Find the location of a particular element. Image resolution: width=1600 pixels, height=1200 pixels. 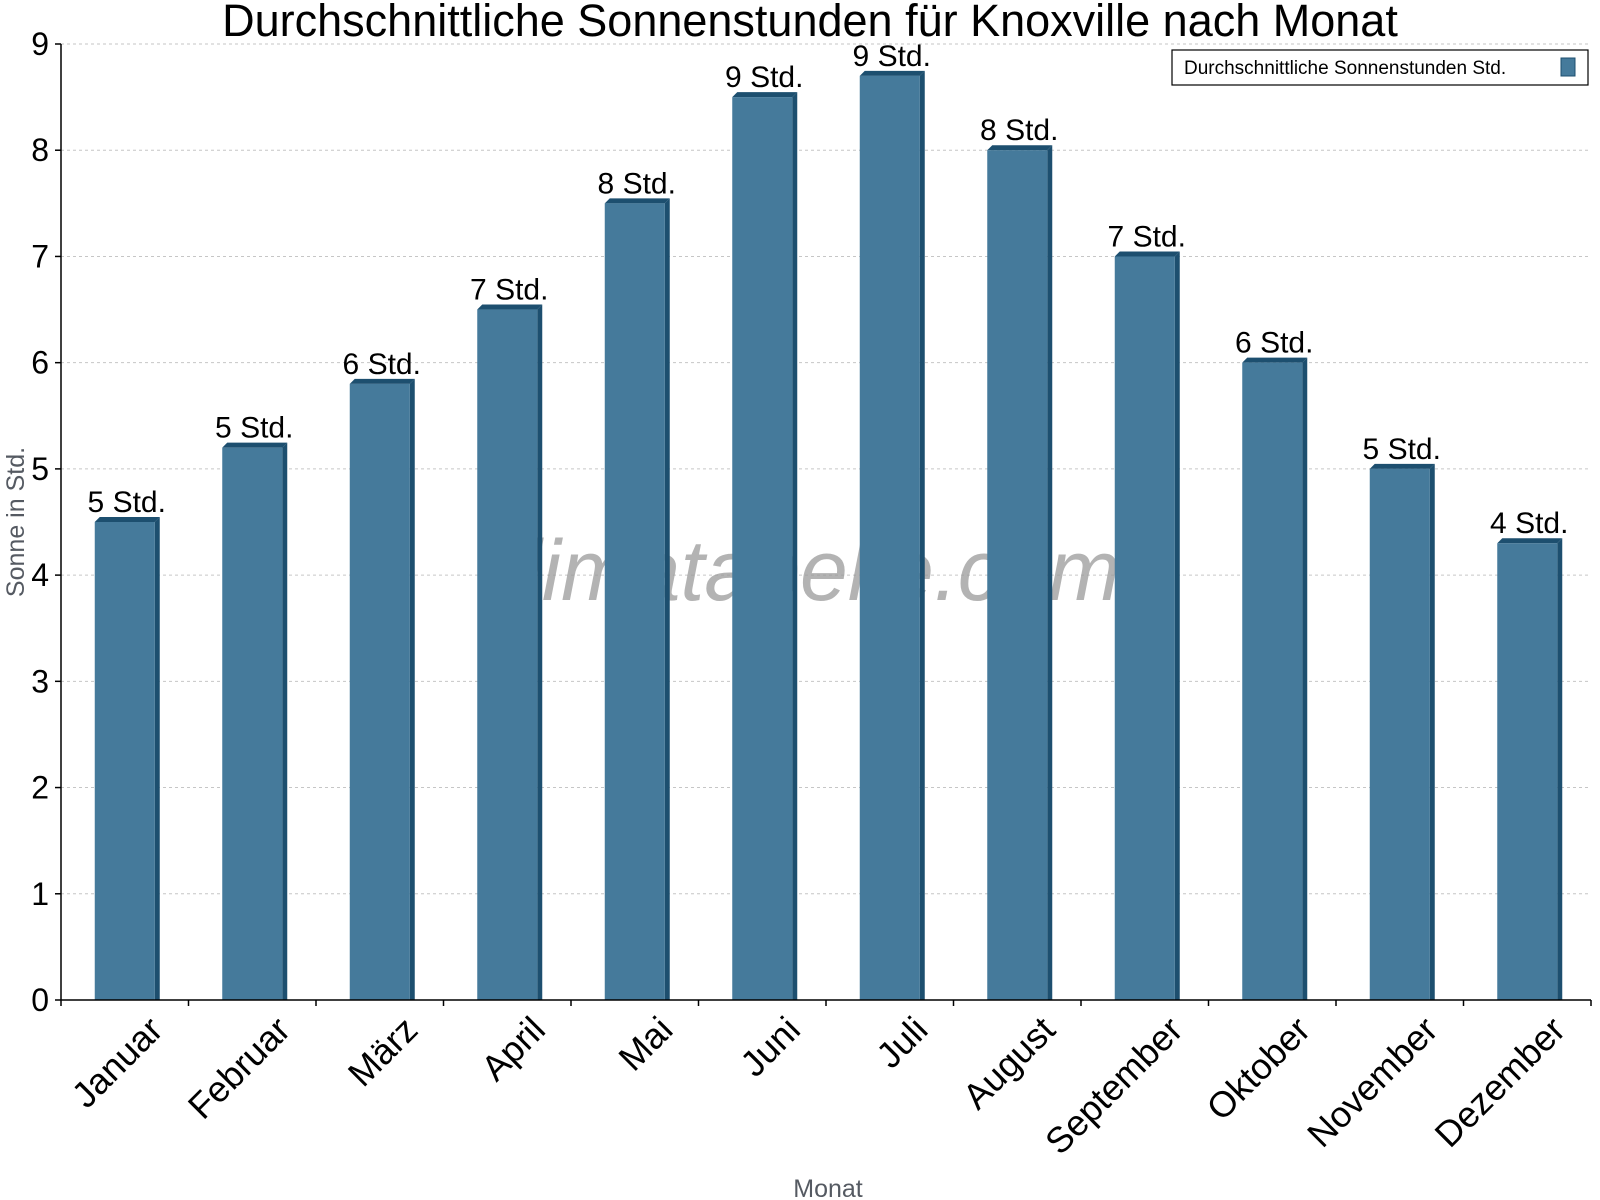

y-tick-label: 2 is located at coordinates (40, 788).